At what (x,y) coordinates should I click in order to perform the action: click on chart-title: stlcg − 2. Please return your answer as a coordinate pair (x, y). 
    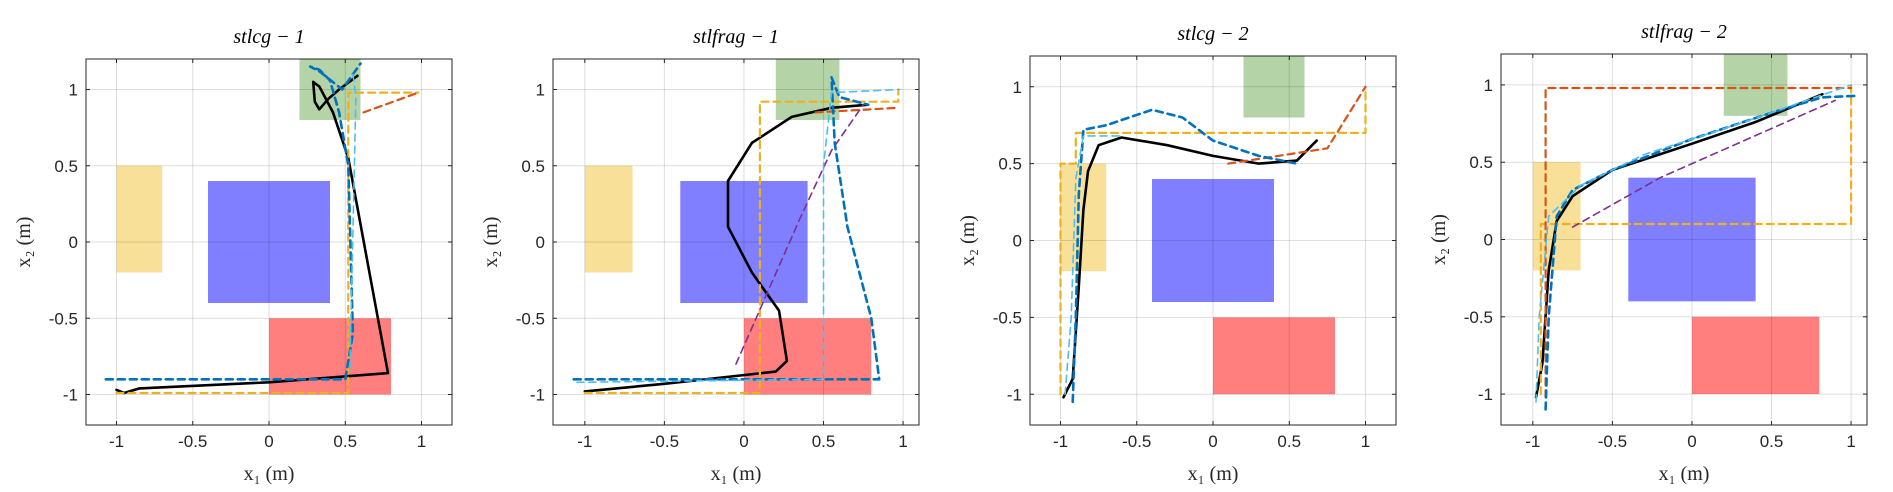
    Looking at the image, I should click on (1212, 34).